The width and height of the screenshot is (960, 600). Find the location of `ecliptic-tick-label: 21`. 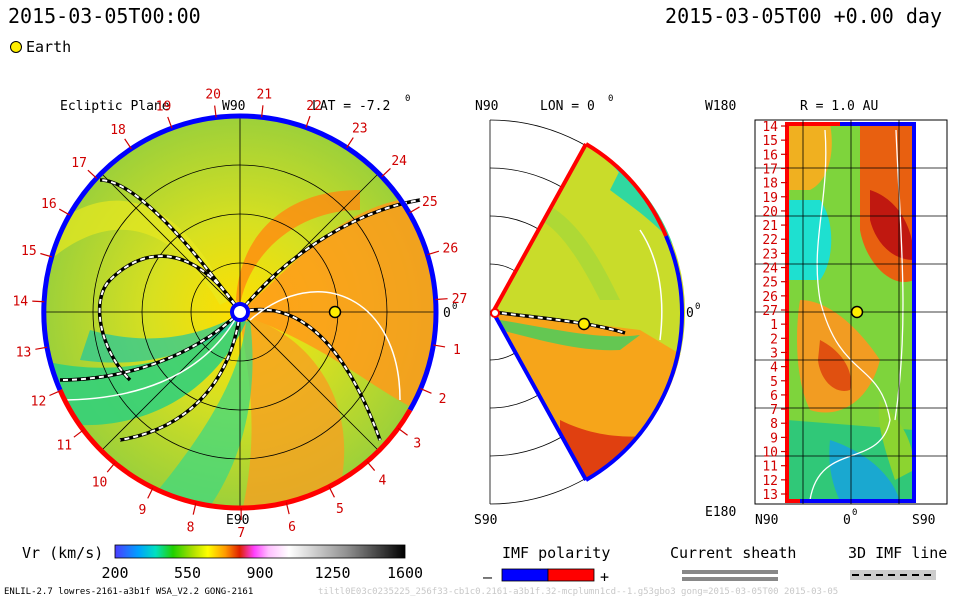

ecliptic-tick-label: 21 is located at coordinates (264, 94).